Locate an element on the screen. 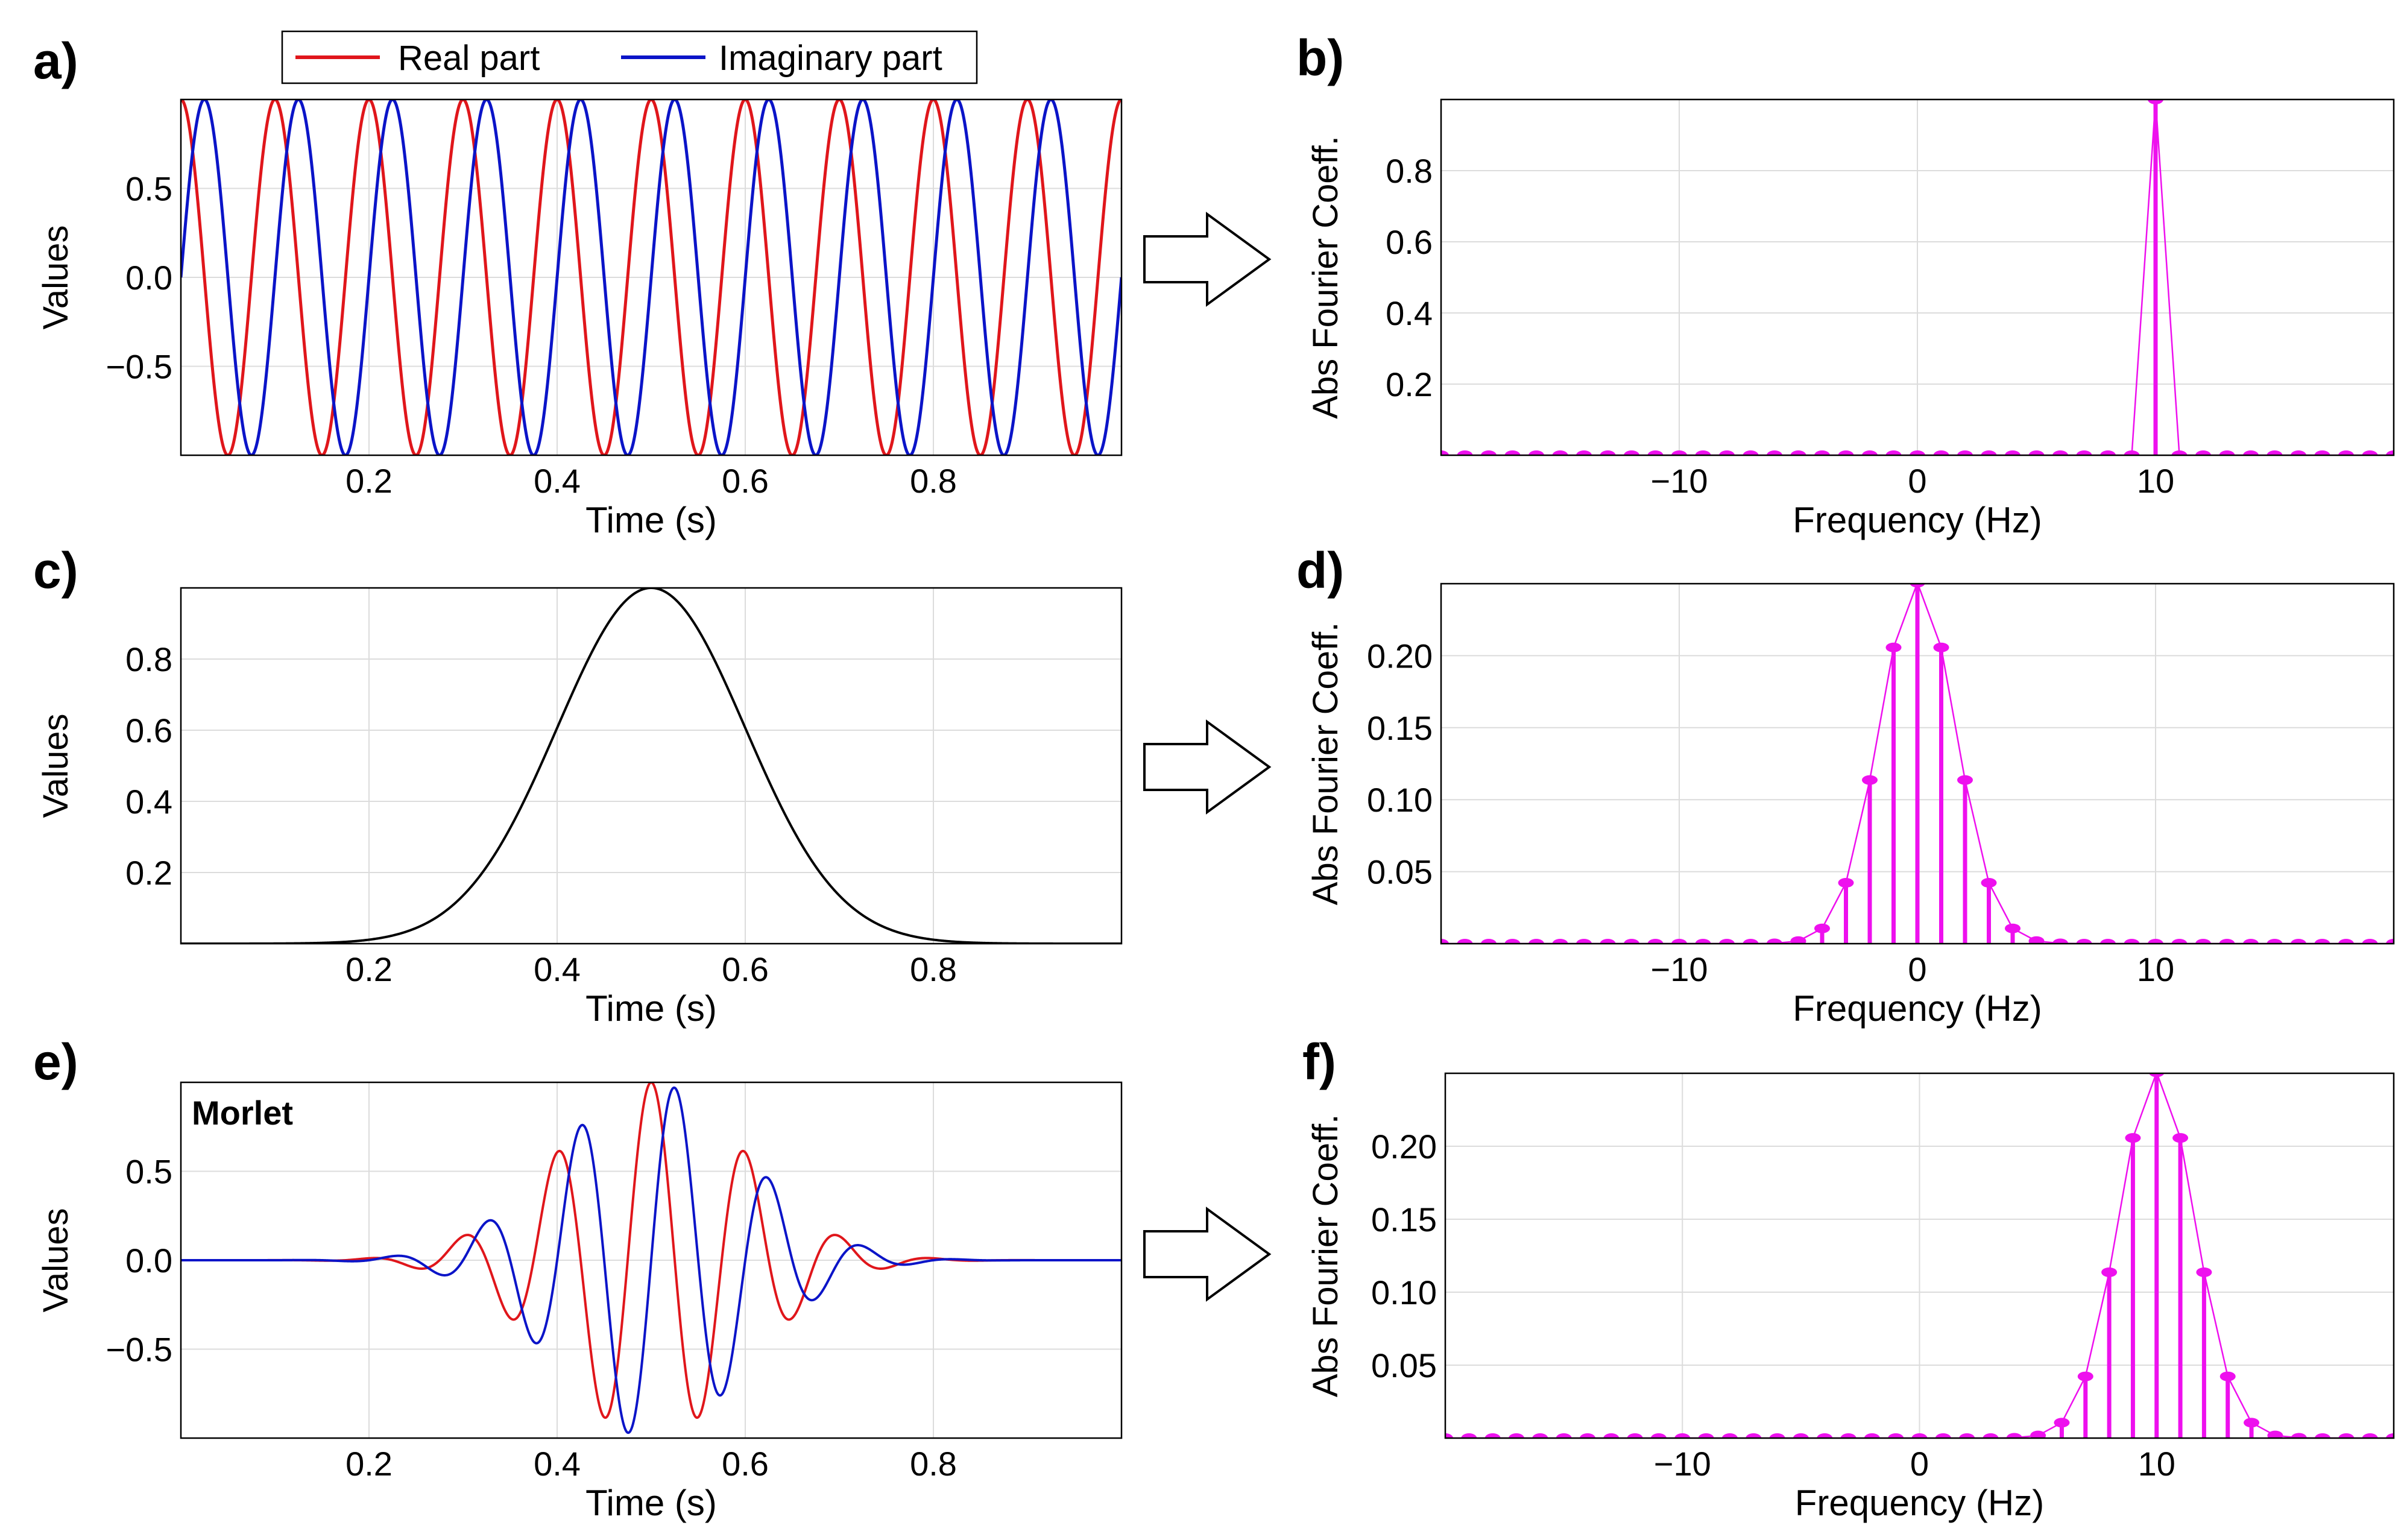 The height and width of the screenshot is (1540, 2407). plot-area-c is located at coordinates (651, 766).